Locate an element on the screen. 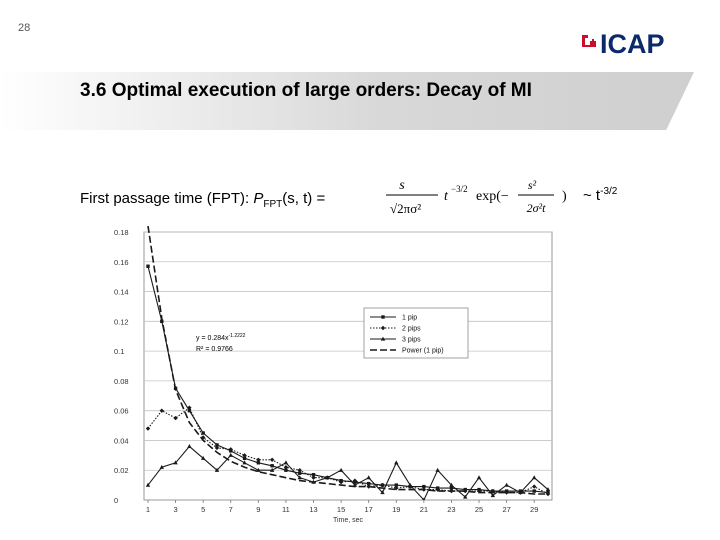 This screenshot has height=540, width=720. formula-t: t is located at coordinates (446, 196).